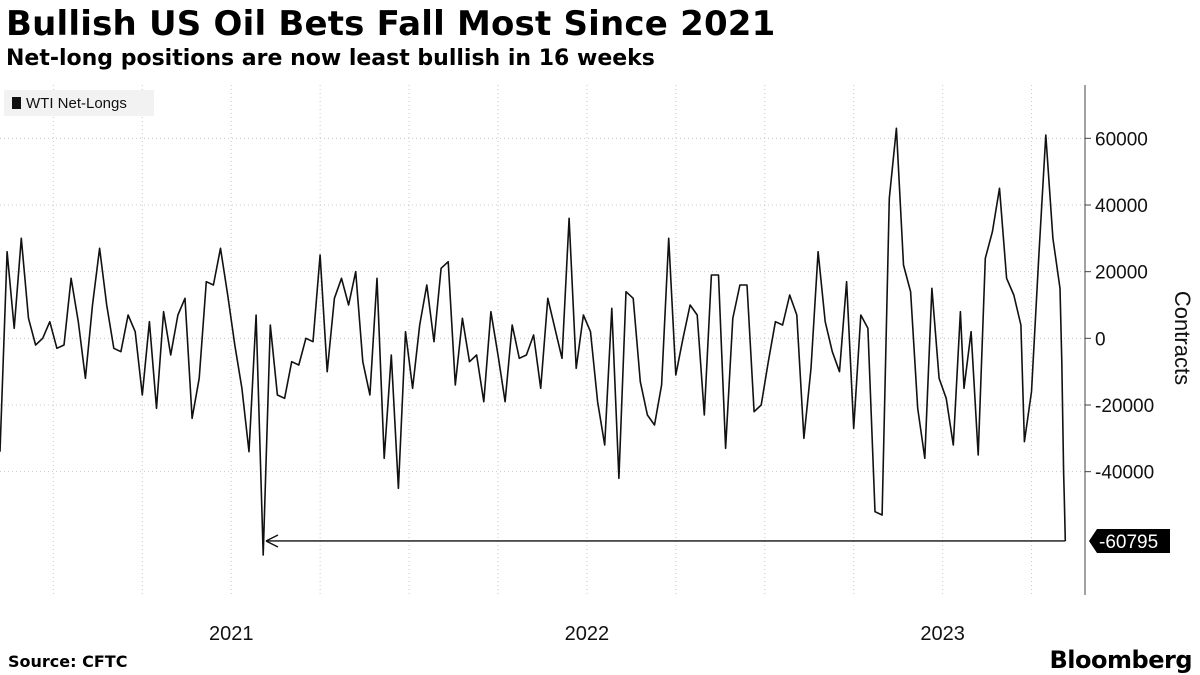 Image resolution: width=1200 pixels, height=675 pixels. I want to click on y-tick-label: 60000, so click(1121, 139).